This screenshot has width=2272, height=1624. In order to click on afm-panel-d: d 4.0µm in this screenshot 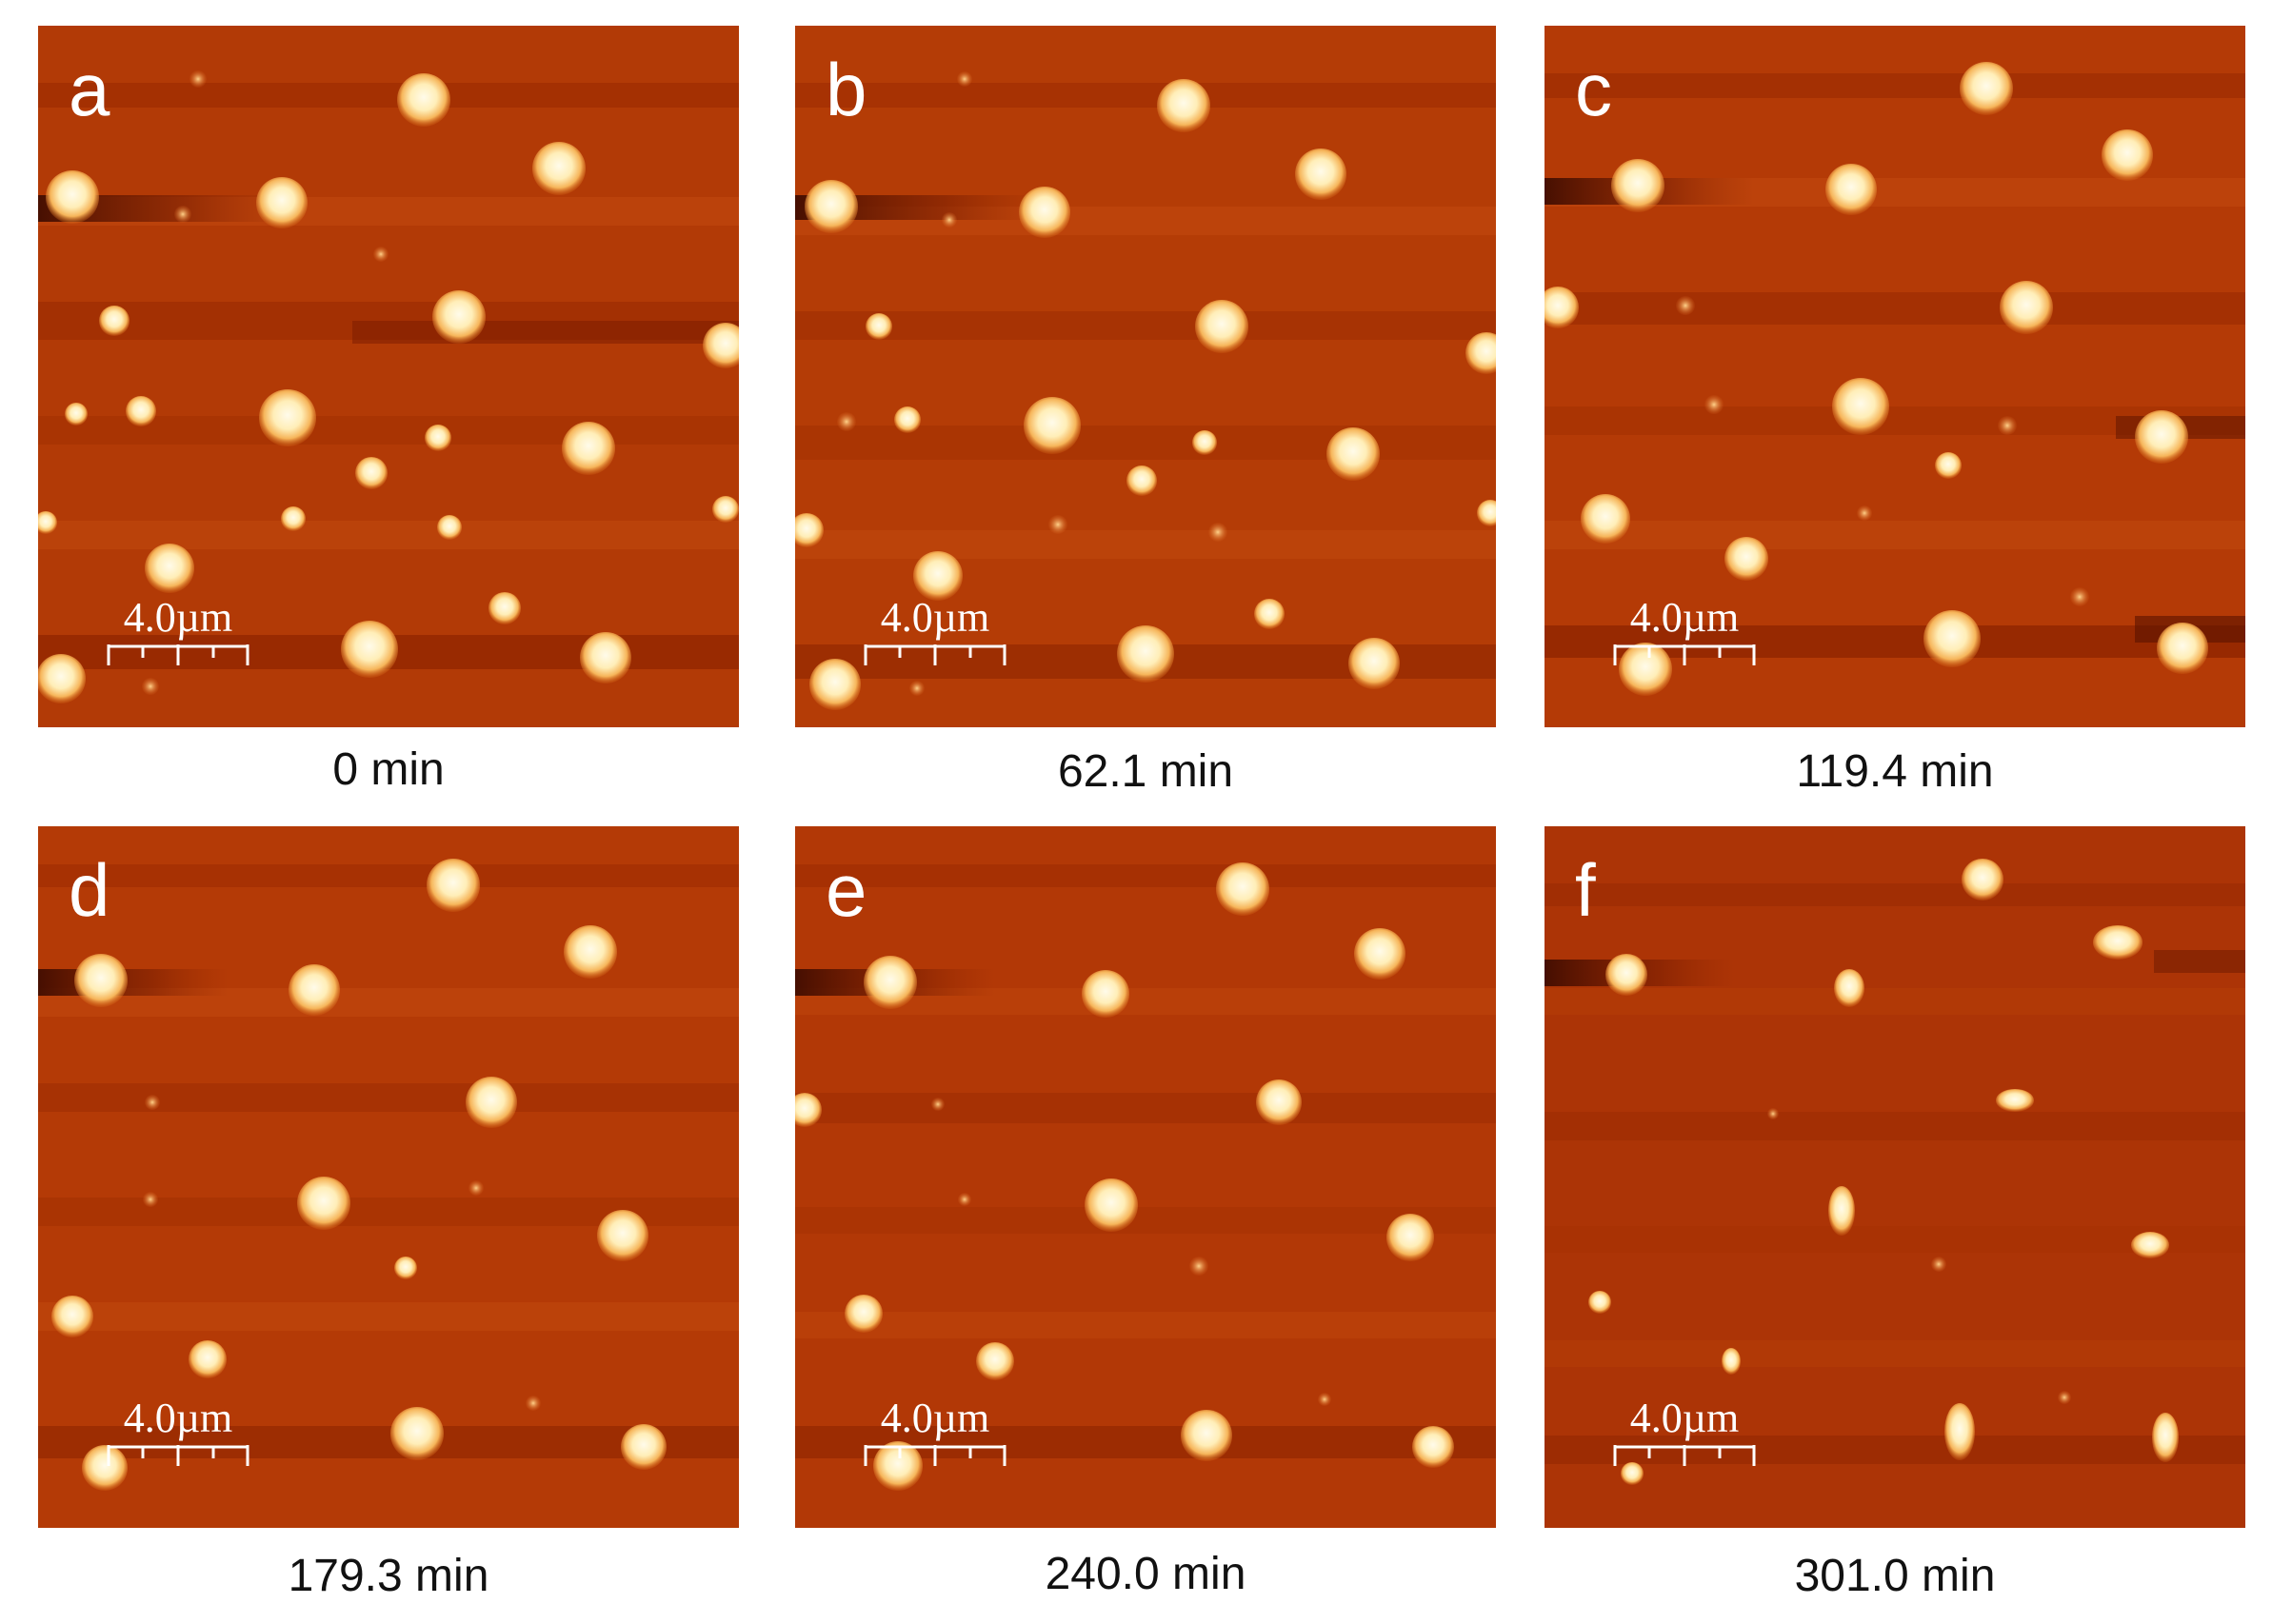, I will do `click(389, 1177)`.